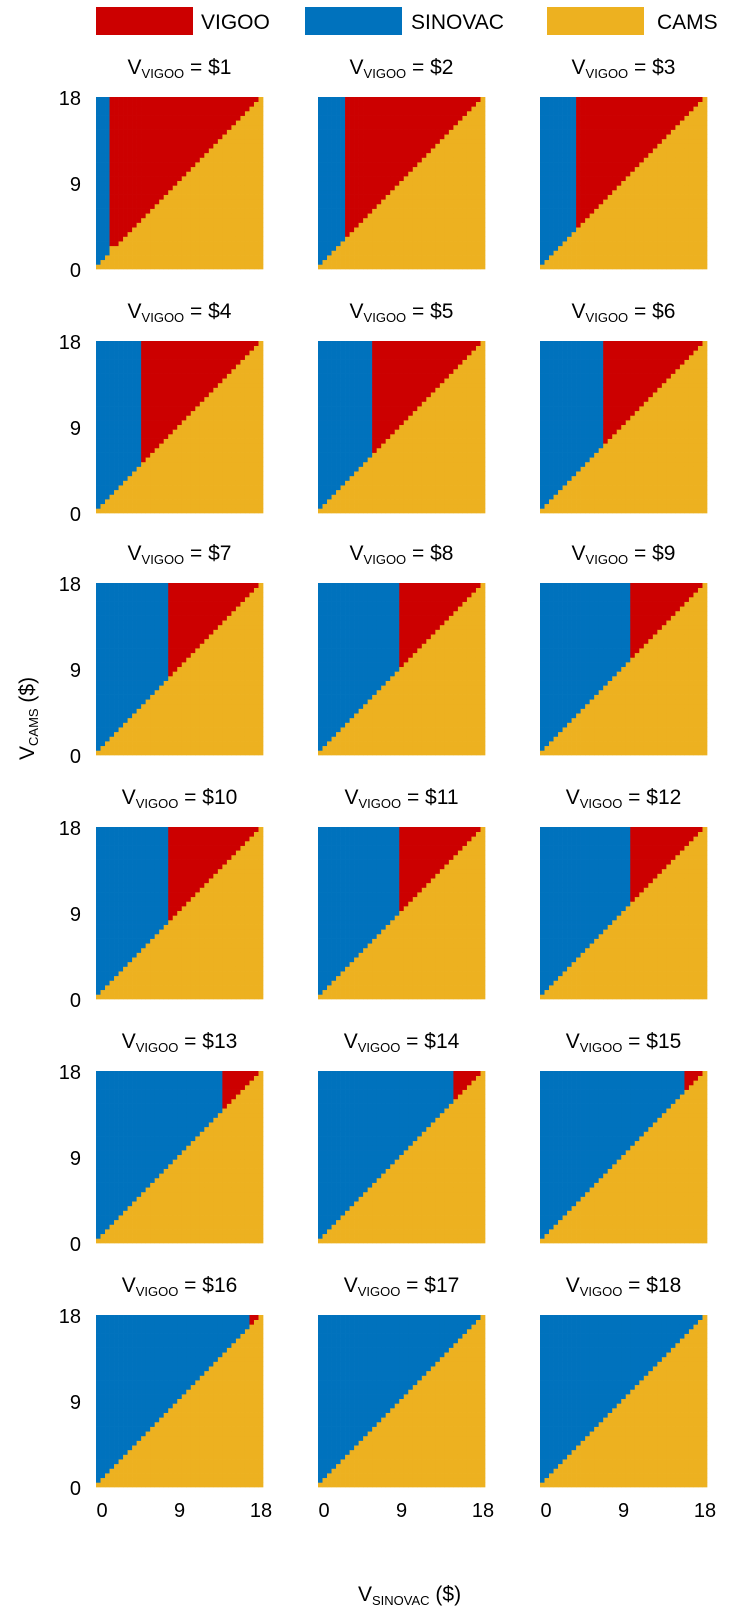 Image resolution: width=744 pixels, height=1610 pixels. What do you see at coordinates (595, 21) in the screenshot?
I see `legend-swatch-cams` at bounding box center [595, 21].